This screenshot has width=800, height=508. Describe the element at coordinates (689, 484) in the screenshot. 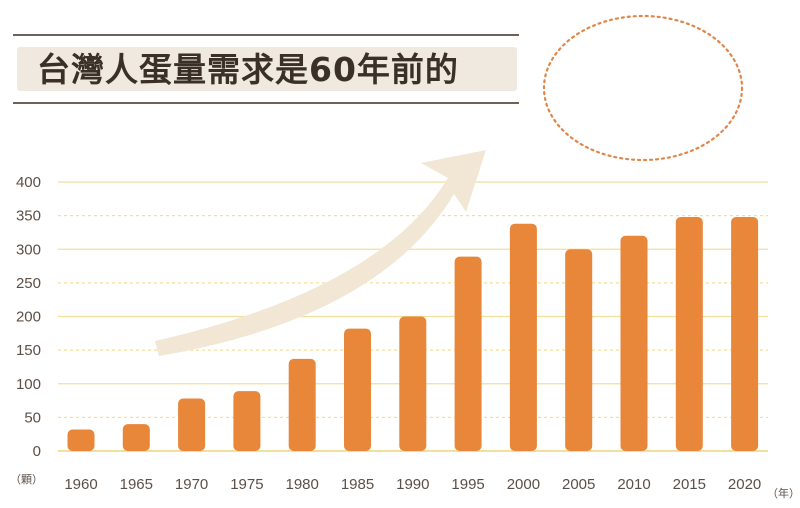

I see `x-tick-label: 2015` at that location.